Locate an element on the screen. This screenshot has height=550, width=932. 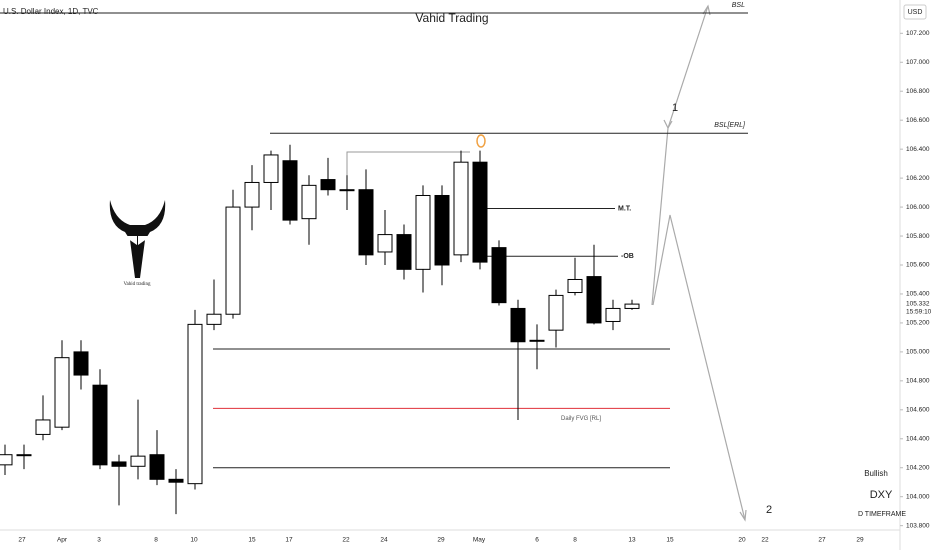
x-tick-label: 6 is located at coordinates (537, 540).